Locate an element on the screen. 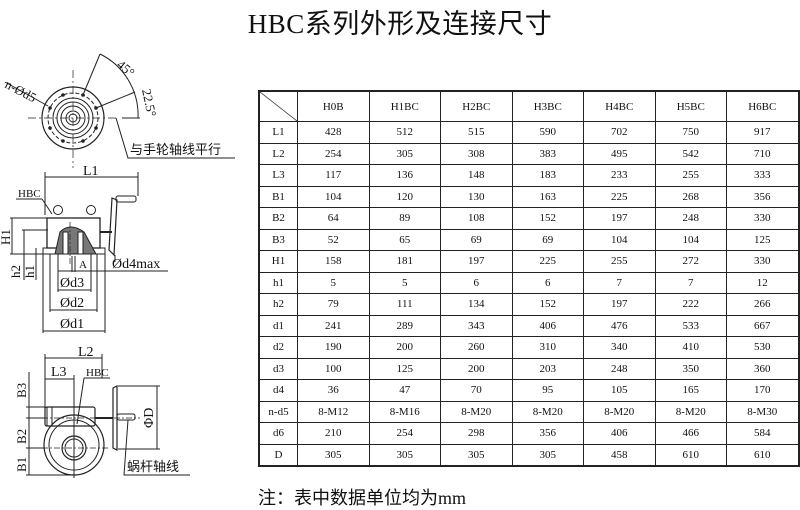 Image resolution: width=800 pixels, height=510 pixels. row-label: d3 is located at coordinates (278, 368).